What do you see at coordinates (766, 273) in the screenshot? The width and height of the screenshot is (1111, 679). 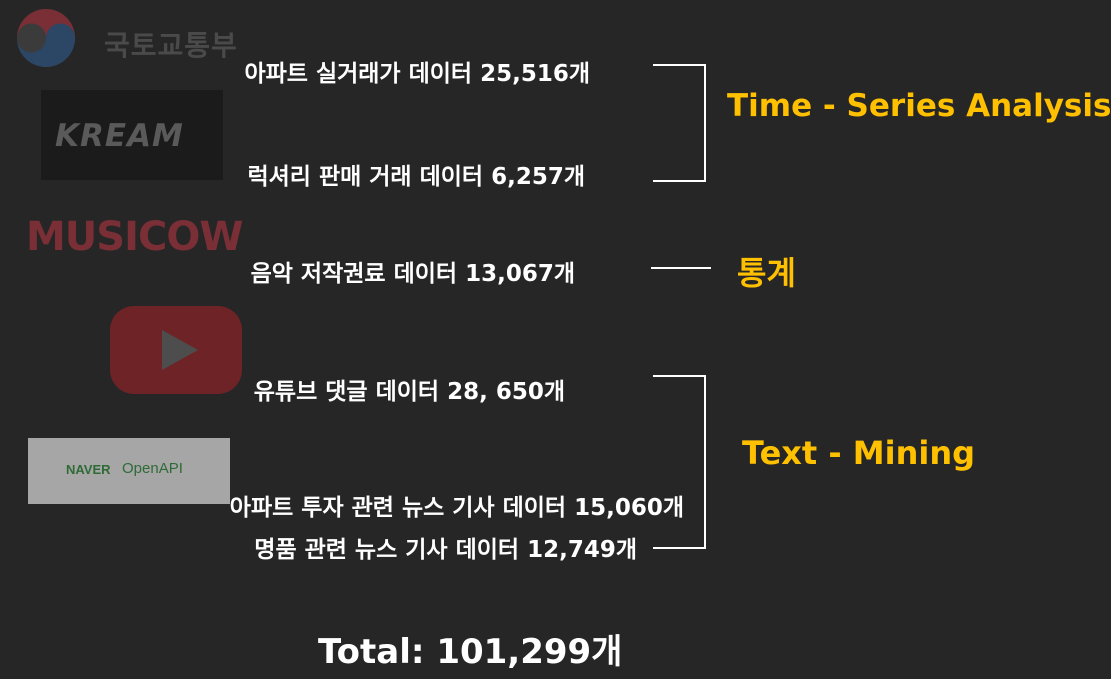 I see `category-stats: 통계` at bounding box center [766, 273].